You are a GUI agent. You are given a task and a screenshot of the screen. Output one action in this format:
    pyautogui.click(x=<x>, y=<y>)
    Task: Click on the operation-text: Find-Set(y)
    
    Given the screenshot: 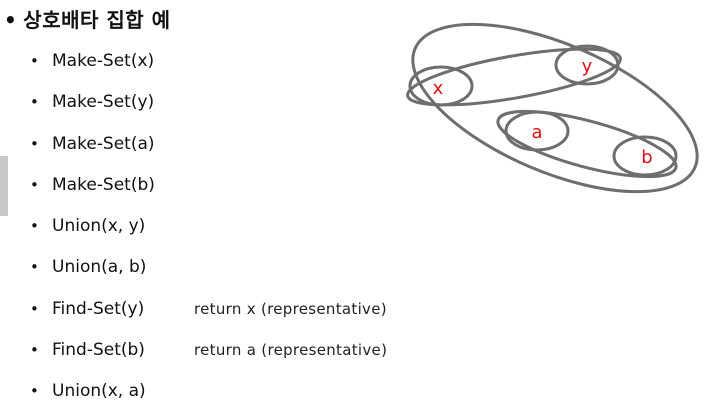 What is the action you would take?
    pyautogui.click(x=98, y=308)
    